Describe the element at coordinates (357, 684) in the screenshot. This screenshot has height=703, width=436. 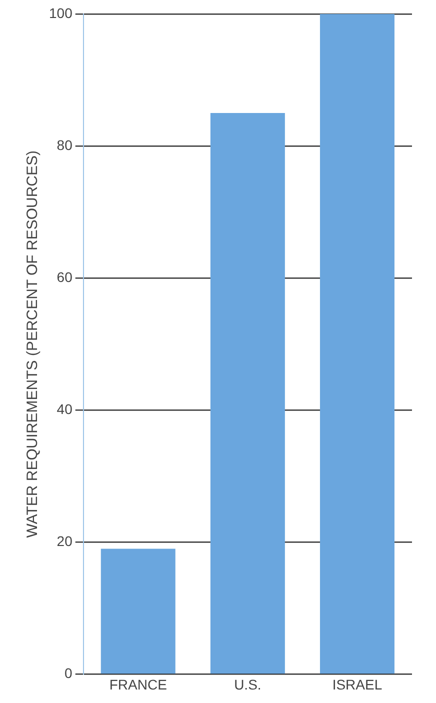
I see `x-tick-label: ISRAEL` at that location.